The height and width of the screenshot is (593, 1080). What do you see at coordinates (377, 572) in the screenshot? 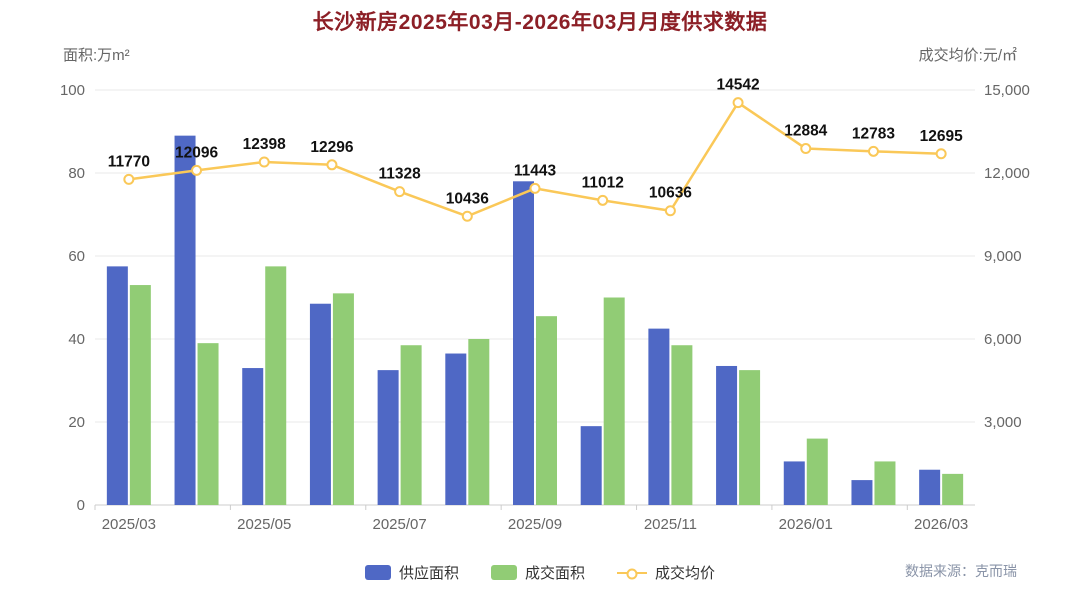
I see `supply-area-swatch-icon` at bounding box center [377, 572].